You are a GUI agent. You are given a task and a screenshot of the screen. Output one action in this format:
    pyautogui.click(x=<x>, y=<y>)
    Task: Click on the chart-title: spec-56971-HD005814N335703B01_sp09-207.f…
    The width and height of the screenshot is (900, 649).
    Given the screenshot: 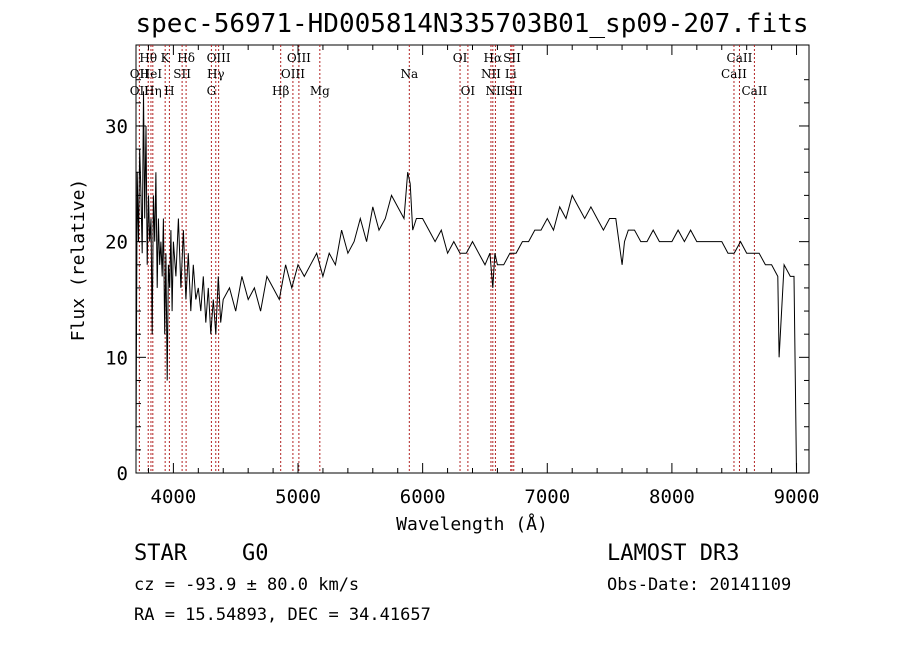 What is the action you would take?
    pyautogui.click(x=471, y=24)
    